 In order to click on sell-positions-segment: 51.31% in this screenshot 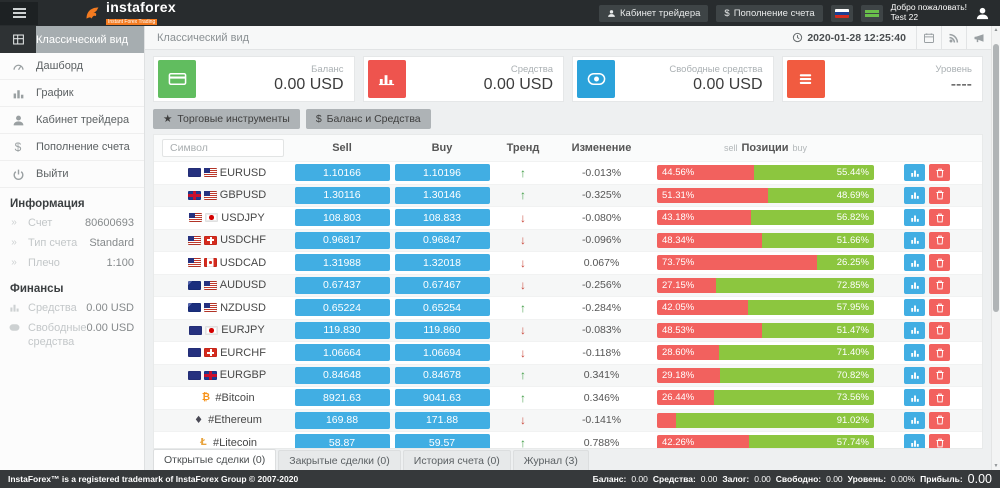, I will do `click(713, 195)`.